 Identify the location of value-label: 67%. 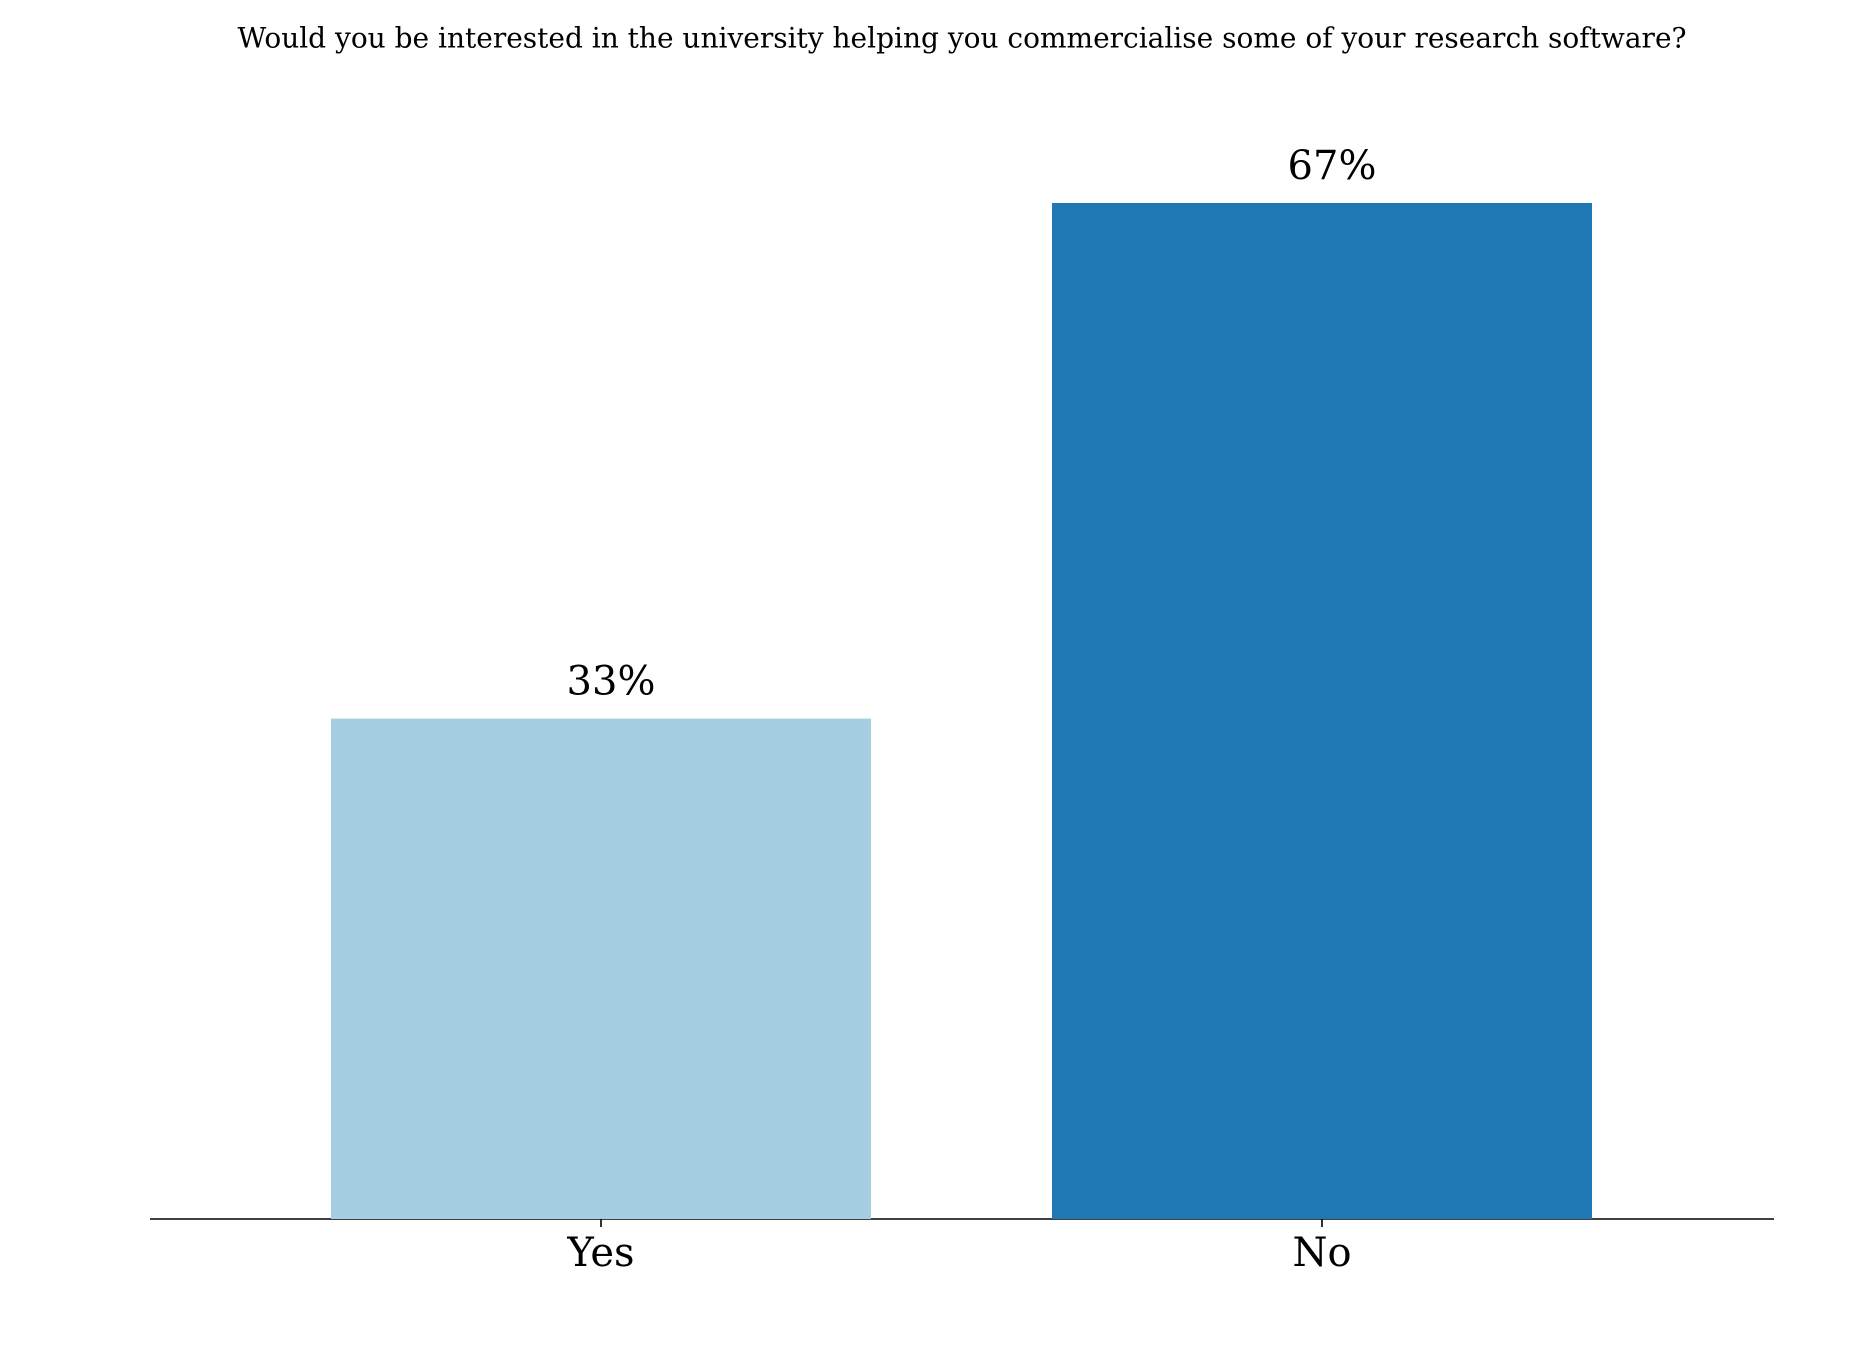
(1332, 166).